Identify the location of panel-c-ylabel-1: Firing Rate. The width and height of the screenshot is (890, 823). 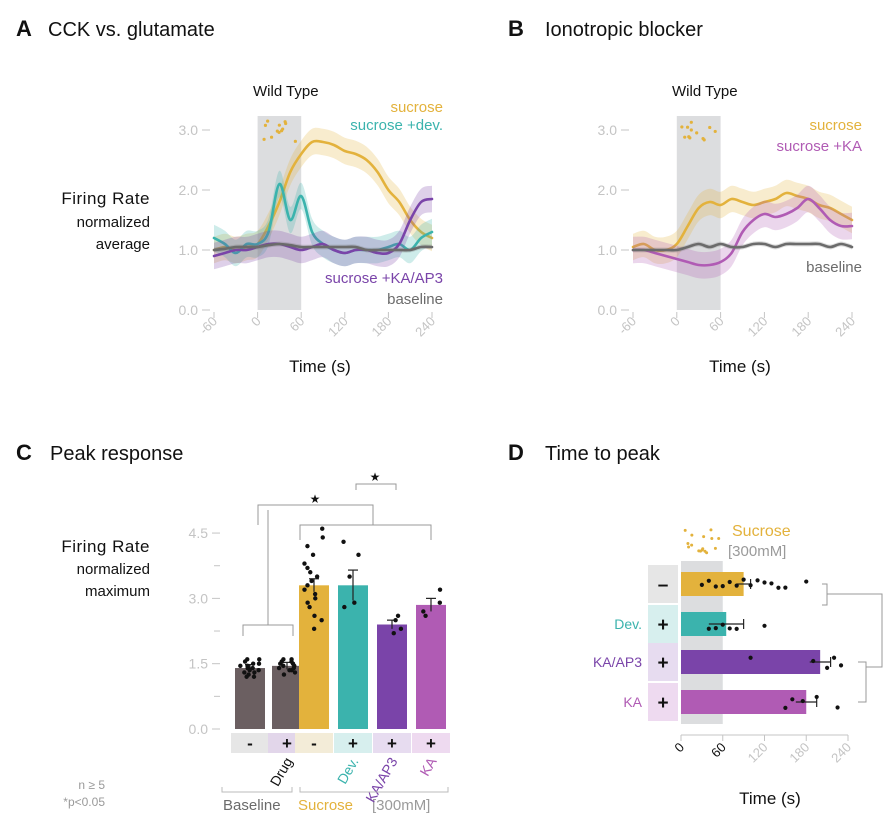
(105, 546).